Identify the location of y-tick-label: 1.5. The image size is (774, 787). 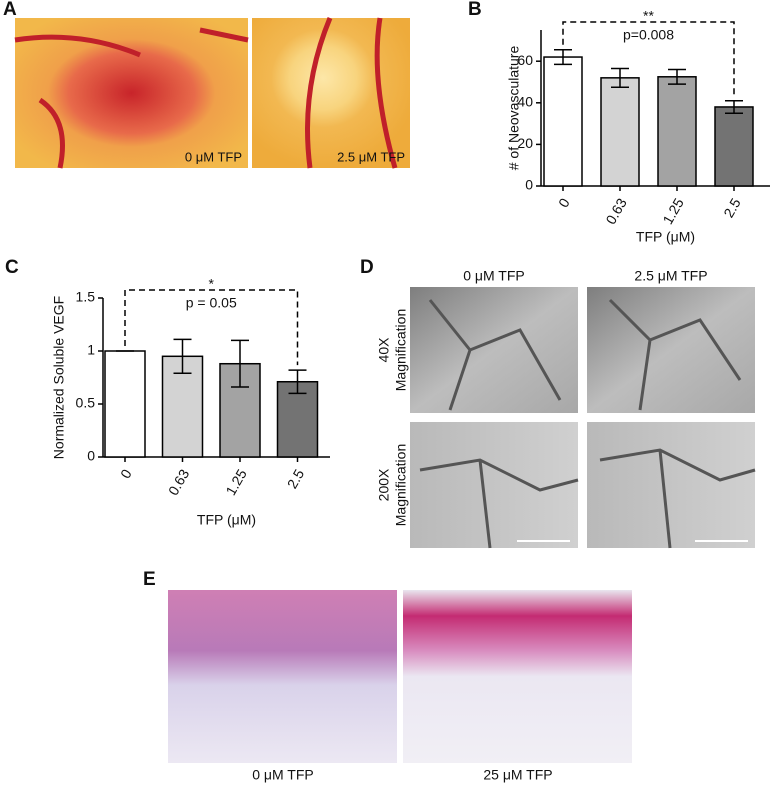
(86, 297).